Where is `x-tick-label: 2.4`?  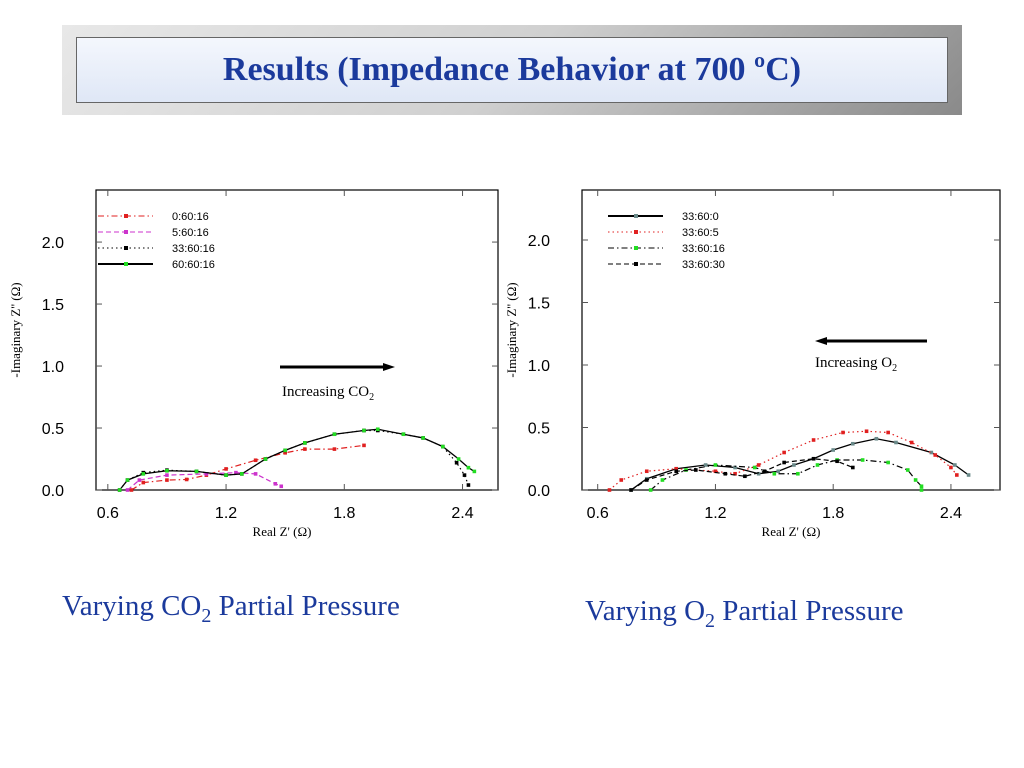
x-tick-label: 2.4 is located at coordinates (462, 513).